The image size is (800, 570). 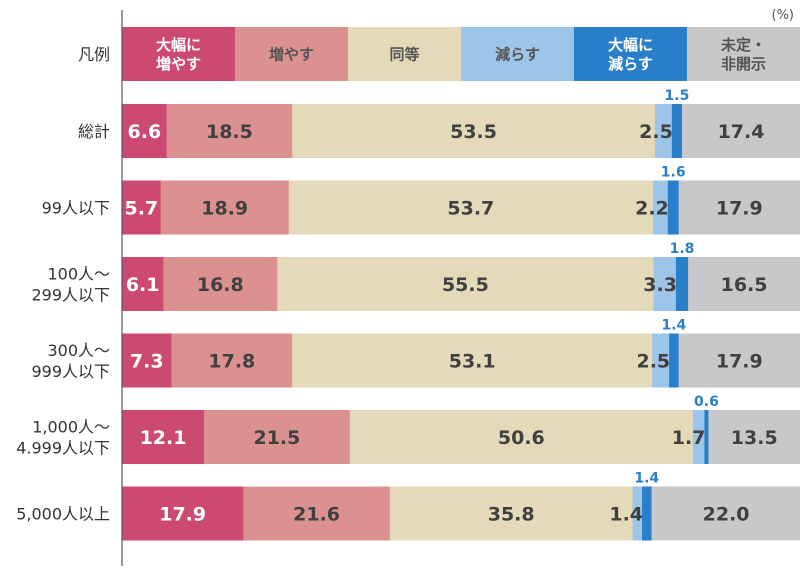 I want to click on data-label: 21.5, so click(x=276, y=438).